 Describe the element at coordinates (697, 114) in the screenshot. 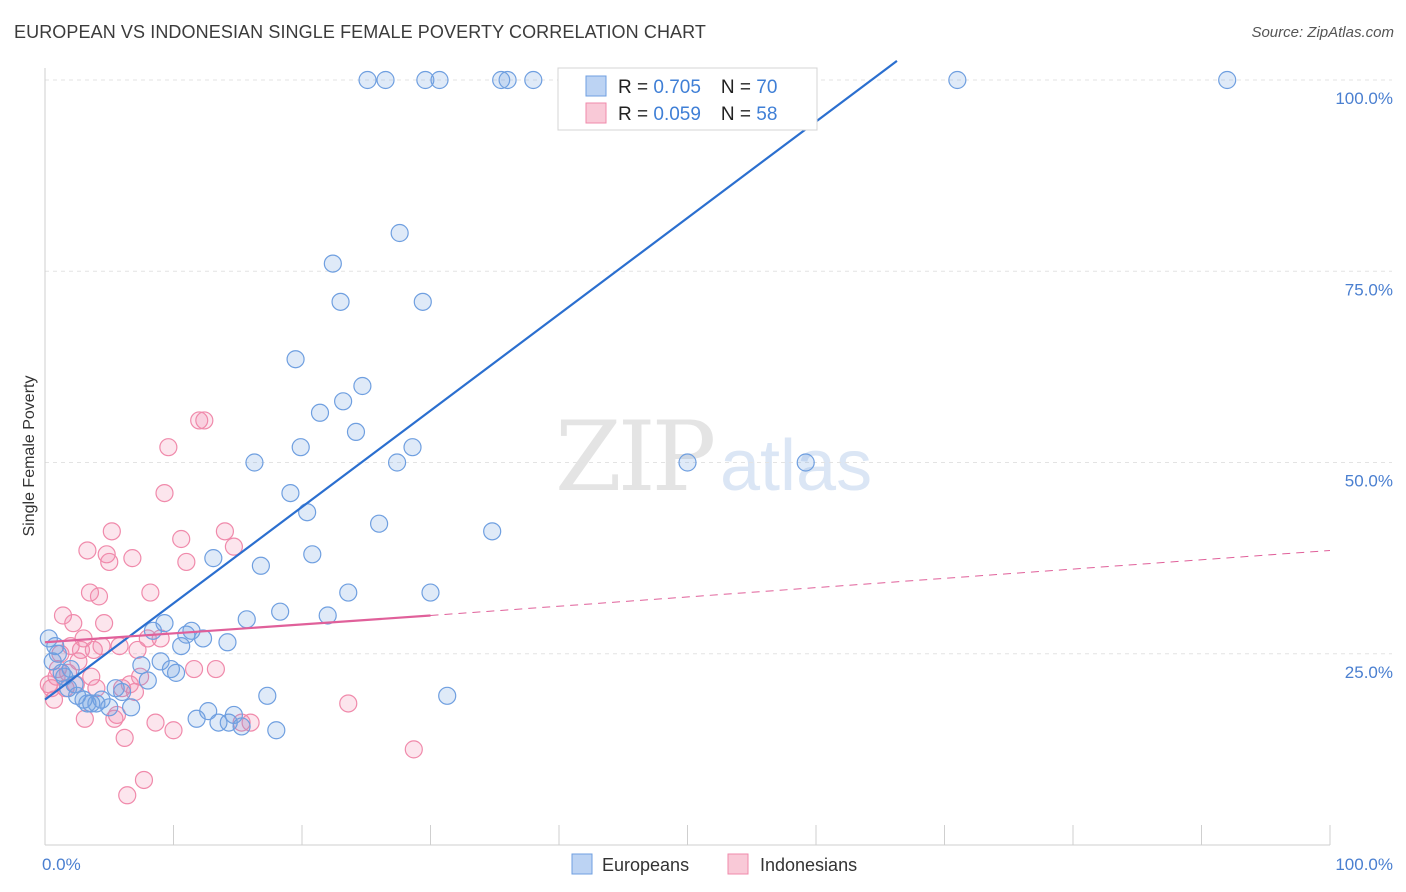

I see `stats-legend-row-indonesians: R = 0.059 N = 58` at that location.